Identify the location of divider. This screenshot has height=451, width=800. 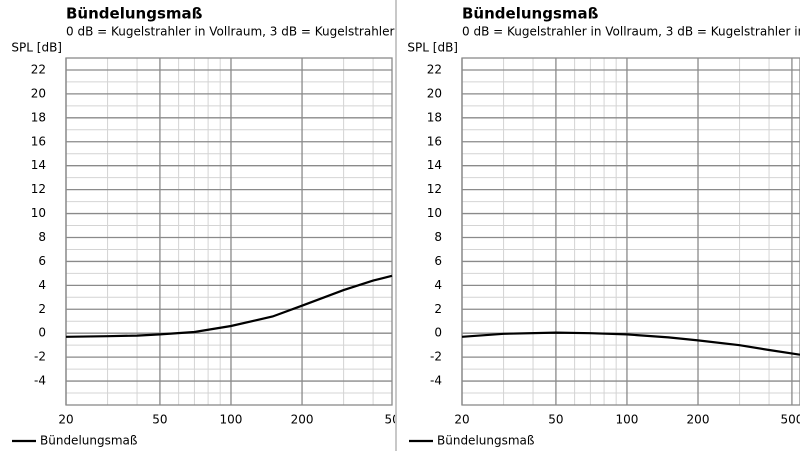
(396, 225).